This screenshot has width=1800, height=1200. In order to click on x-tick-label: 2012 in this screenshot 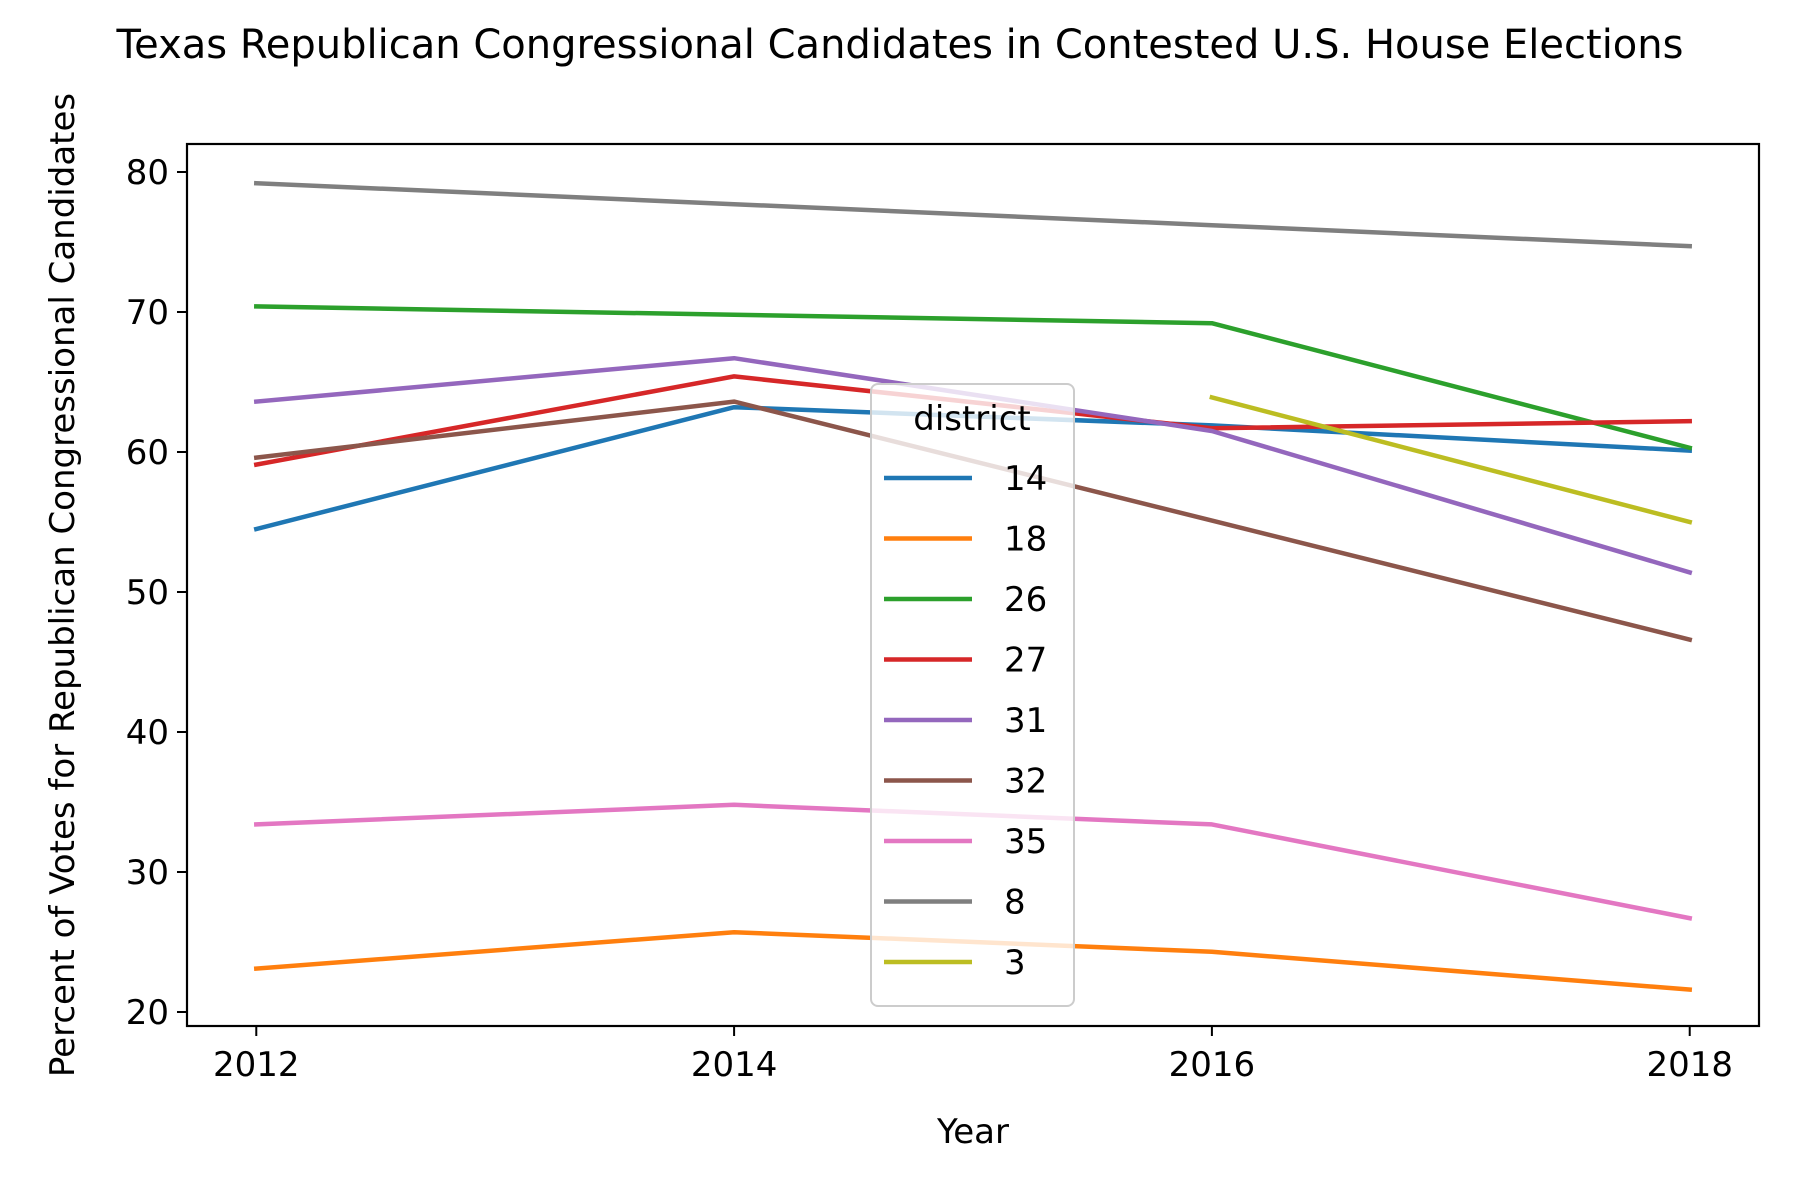, I will do `click(256, 1065)`.